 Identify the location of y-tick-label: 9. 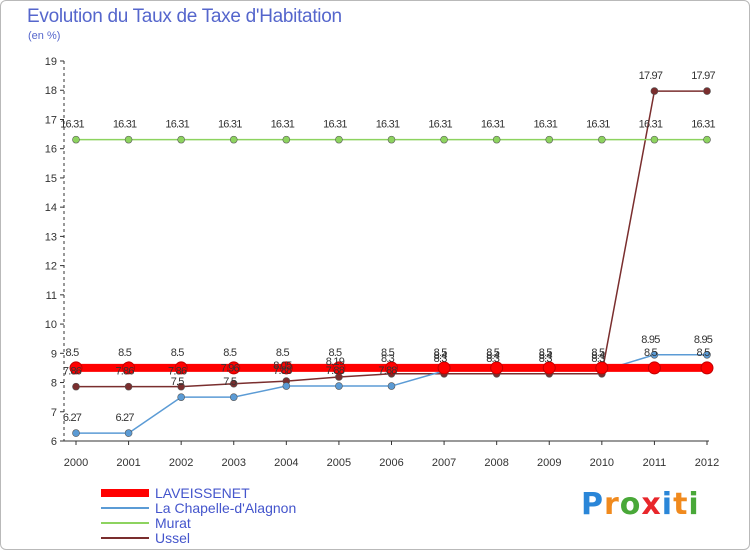
(54, 354).